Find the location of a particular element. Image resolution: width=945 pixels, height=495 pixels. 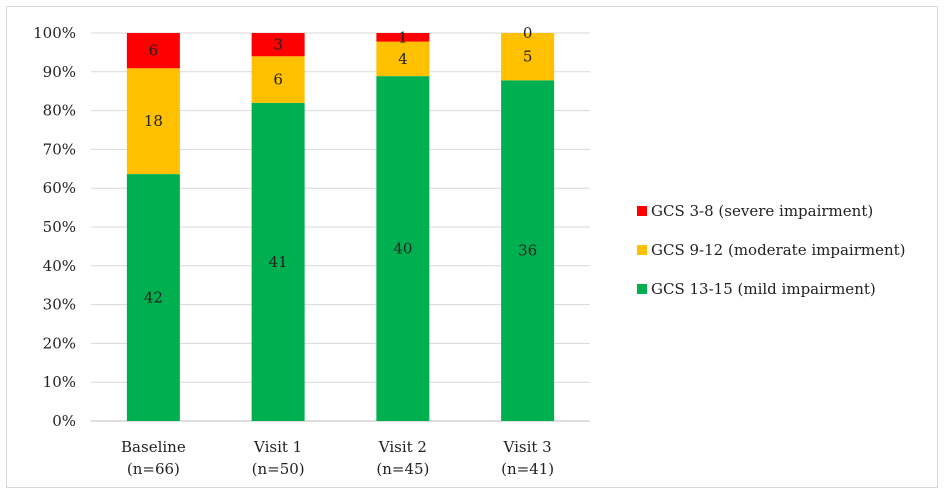

x-category-label: Visit 3 is located at coordinates (527, 447).